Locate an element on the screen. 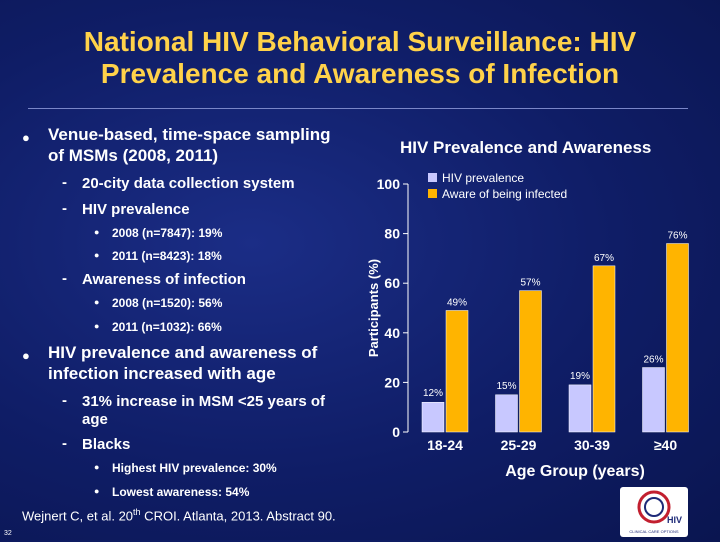  logo-inner-ring is located at coordinates (654, 507).